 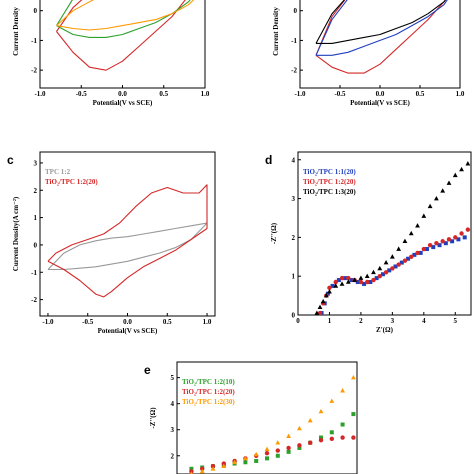 I want to click on y-tick-label: -1, so click(x=294, y=41).